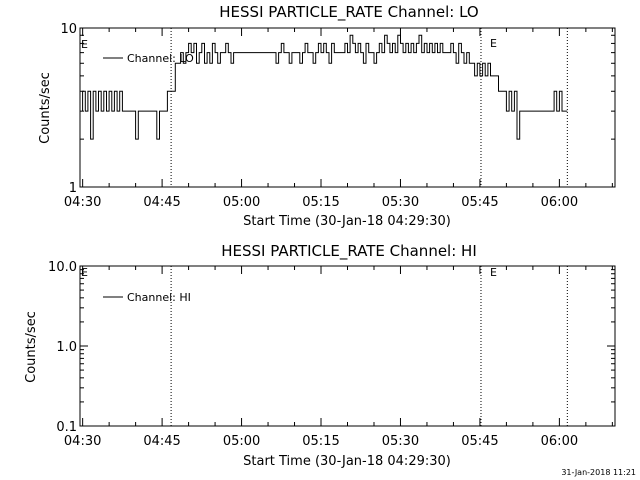  I want to click on y-tick-label: 1.0, so click(66, 347).